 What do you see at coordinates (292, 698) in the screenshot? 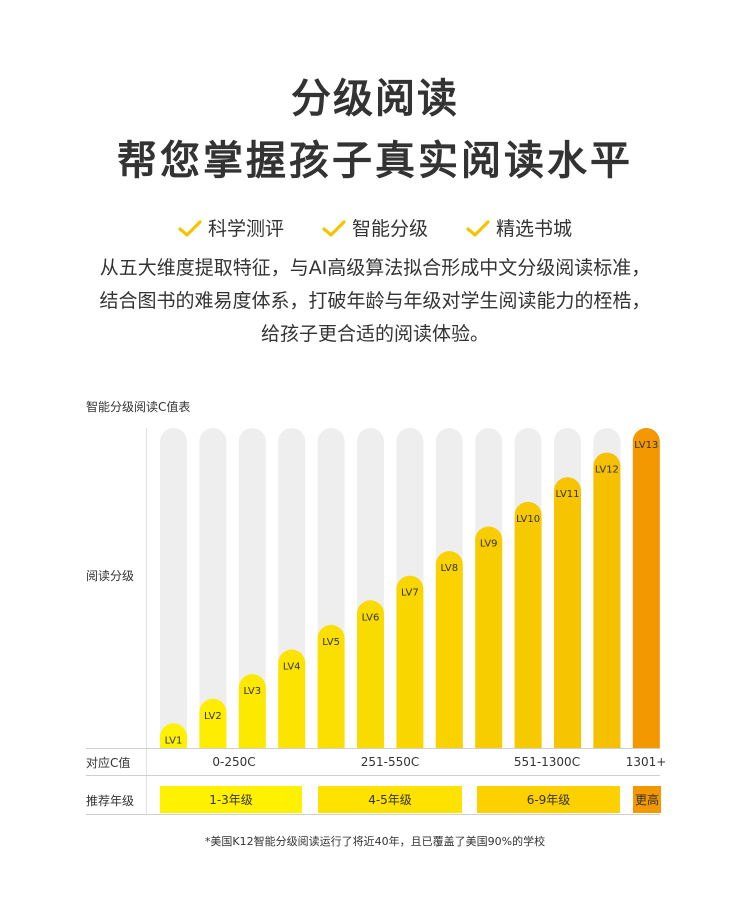
I see `bar-lv4` at bounding box center [292, 698].